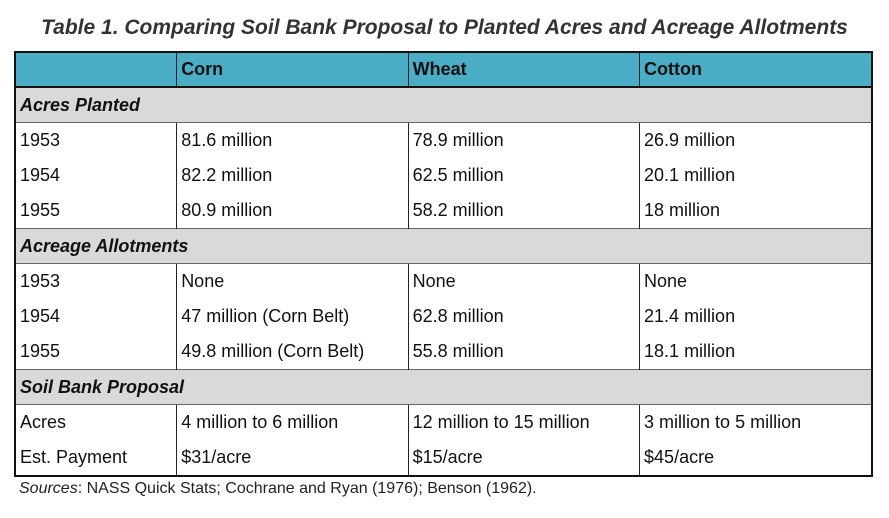 This screenshot has height=518, width=889. I want to click on table-cell: 78.9 million, so click(523, 140).